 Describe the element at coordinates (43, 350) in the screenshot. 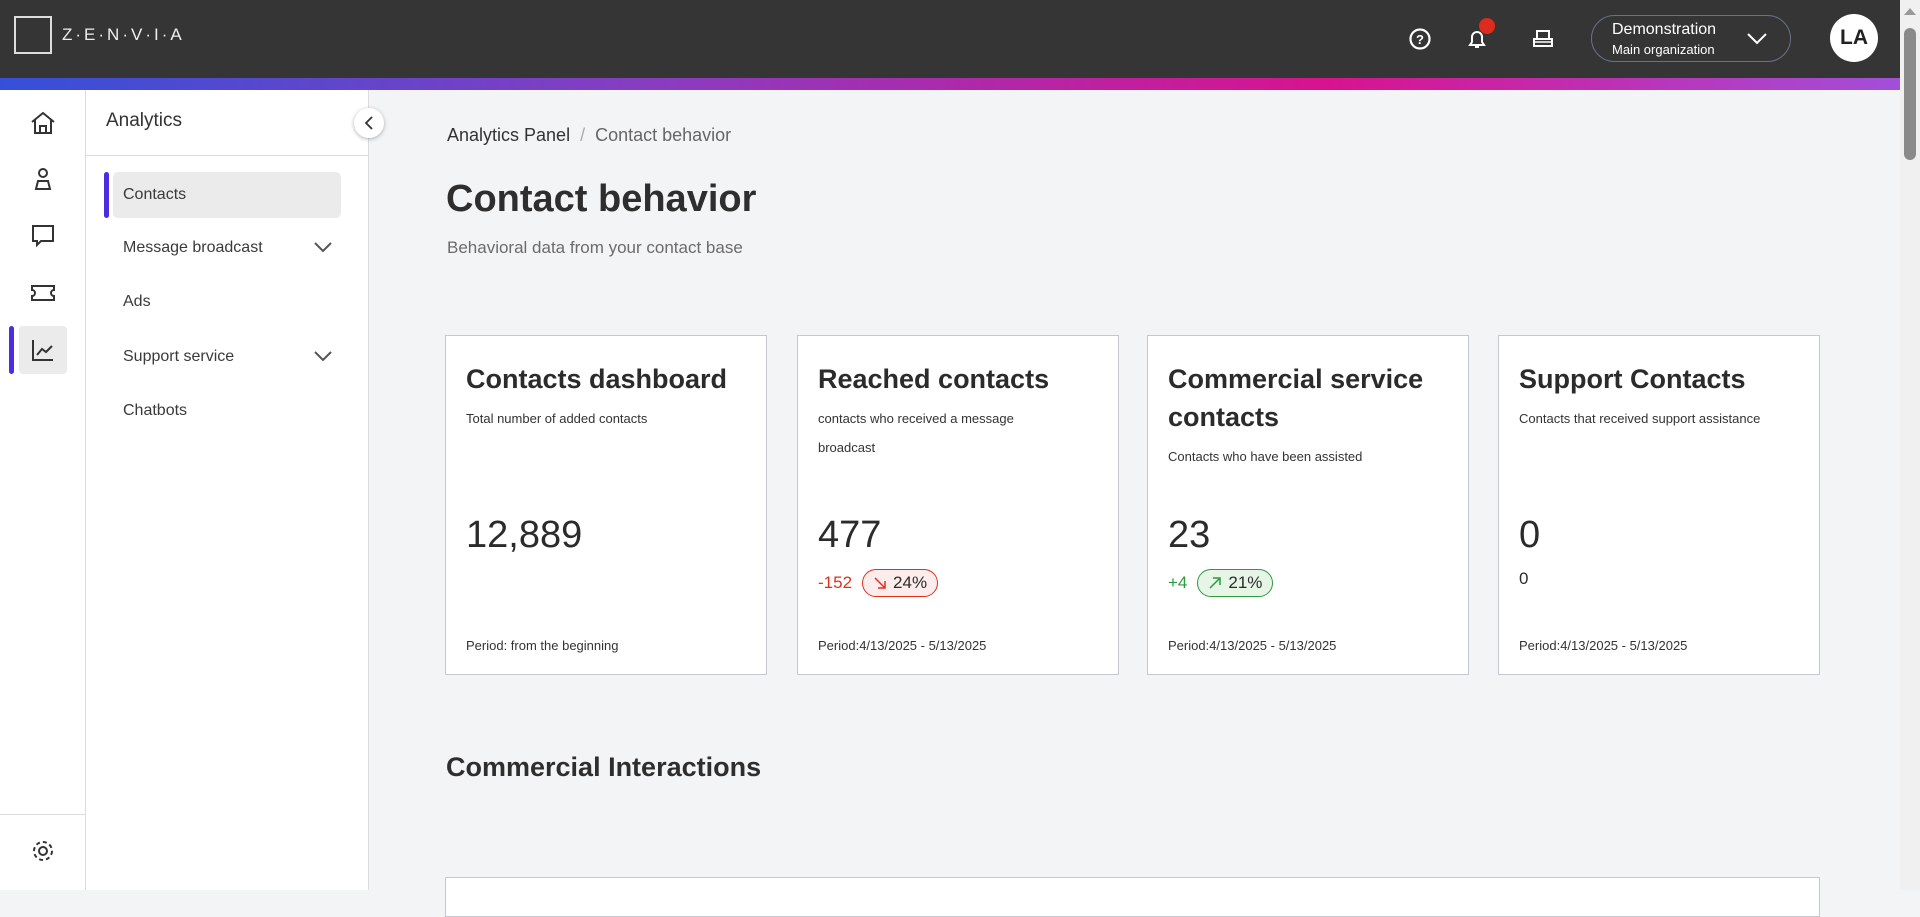

I see `analytics-chart-icon` at that location.